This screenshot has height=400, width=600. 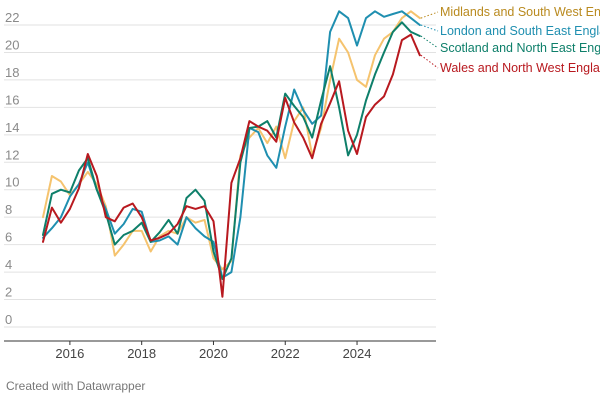 I want to click on y-tick-label: 12, so click(x=12, y=154).